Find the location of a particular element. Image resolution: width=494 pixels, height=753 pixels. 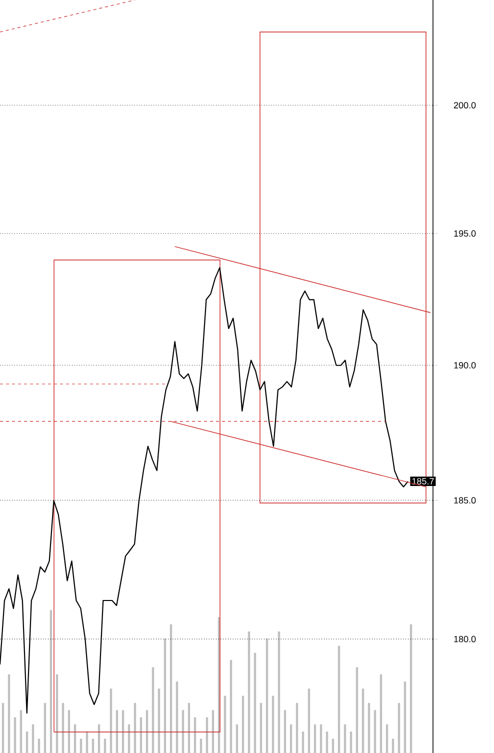

y-tick-label: 180.0 is located at coordinates (465, 639).